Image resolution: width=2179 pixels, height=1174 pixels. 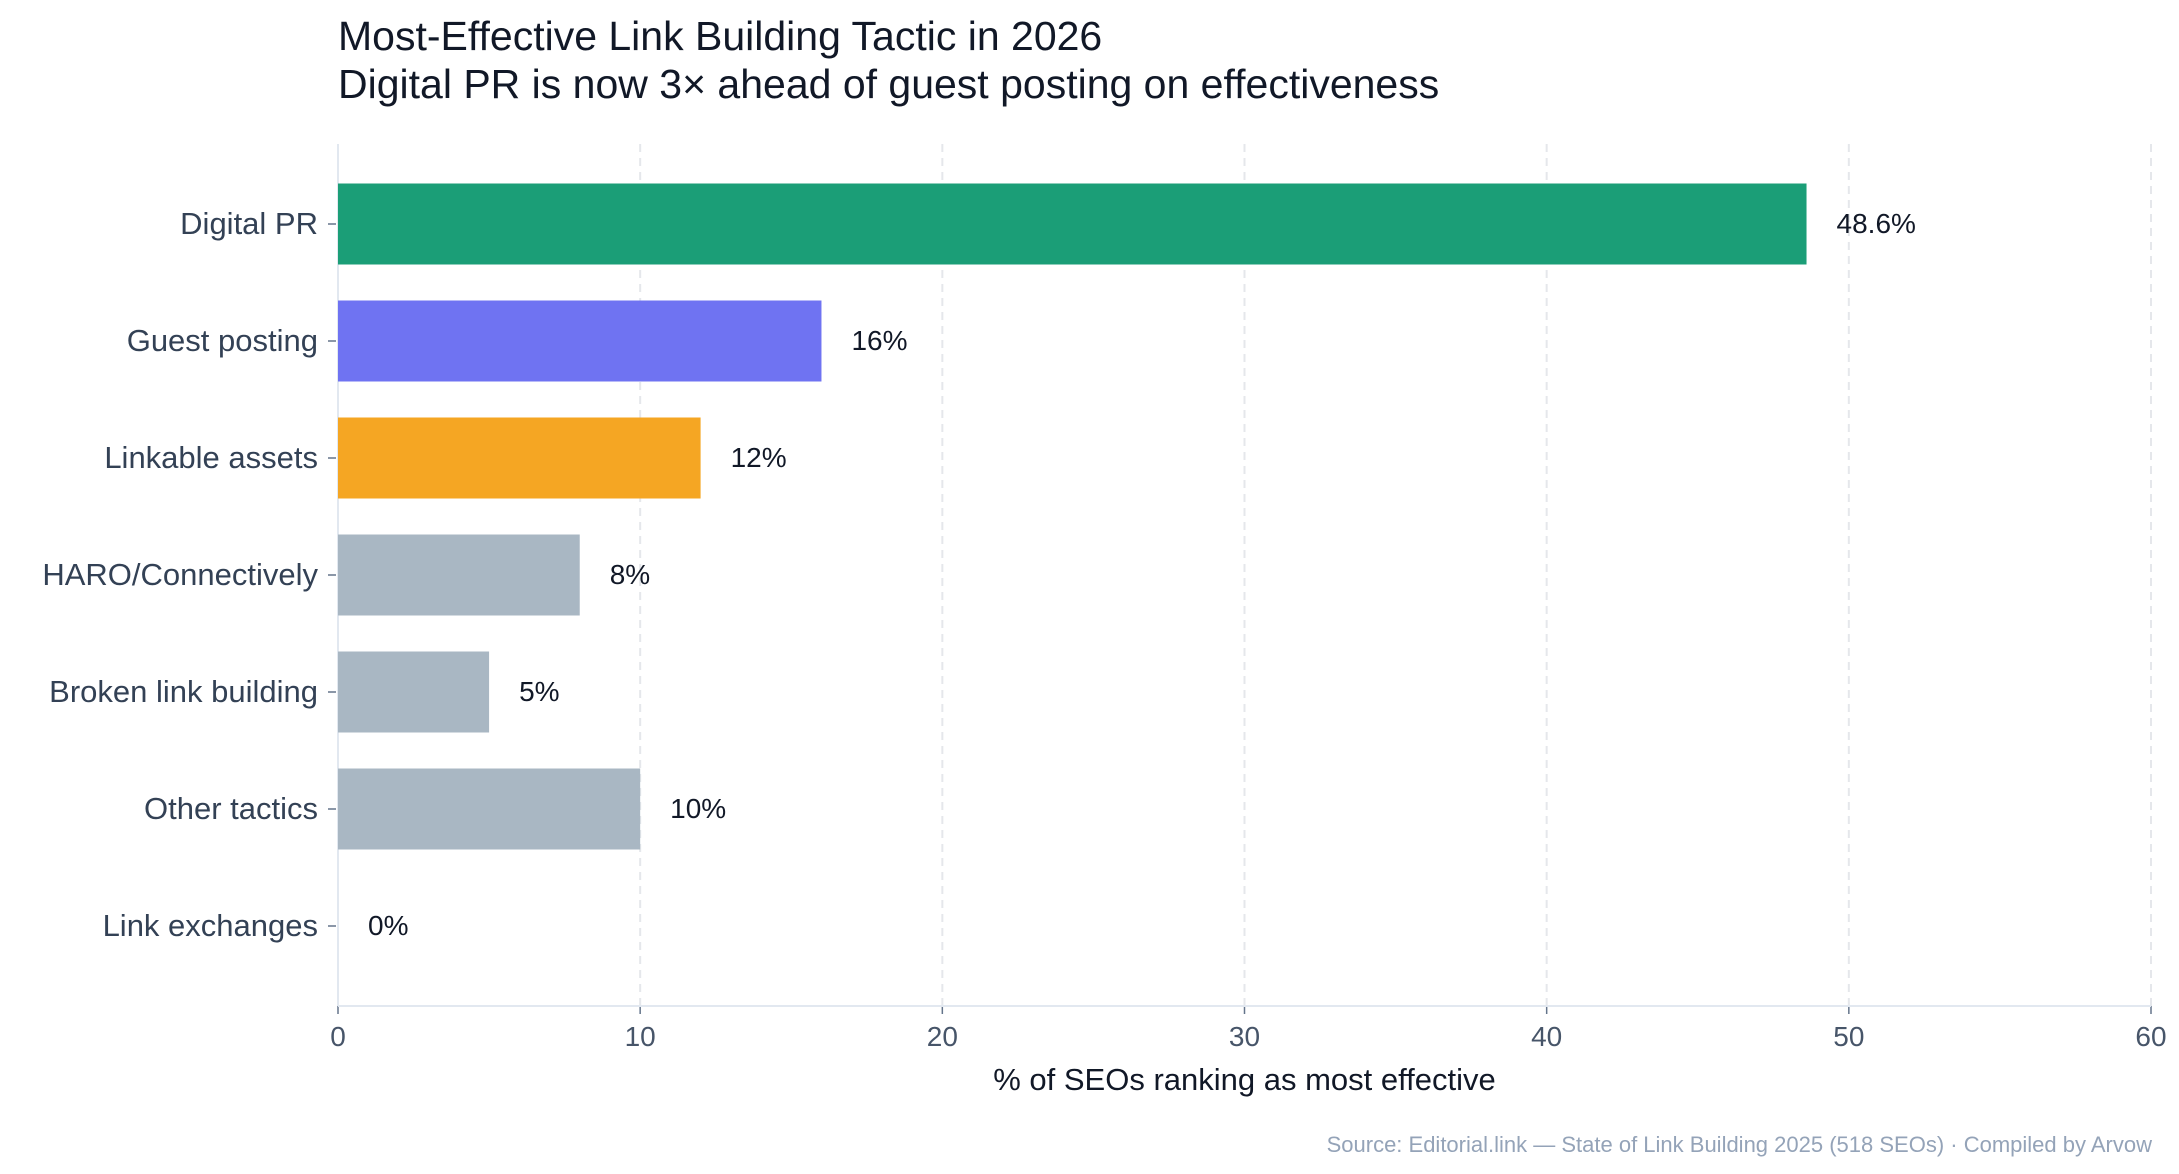 What do you see at coordinates (759, 457) in the screenshot?
I see `data-label: 12%` at bounding box center [759, 457].